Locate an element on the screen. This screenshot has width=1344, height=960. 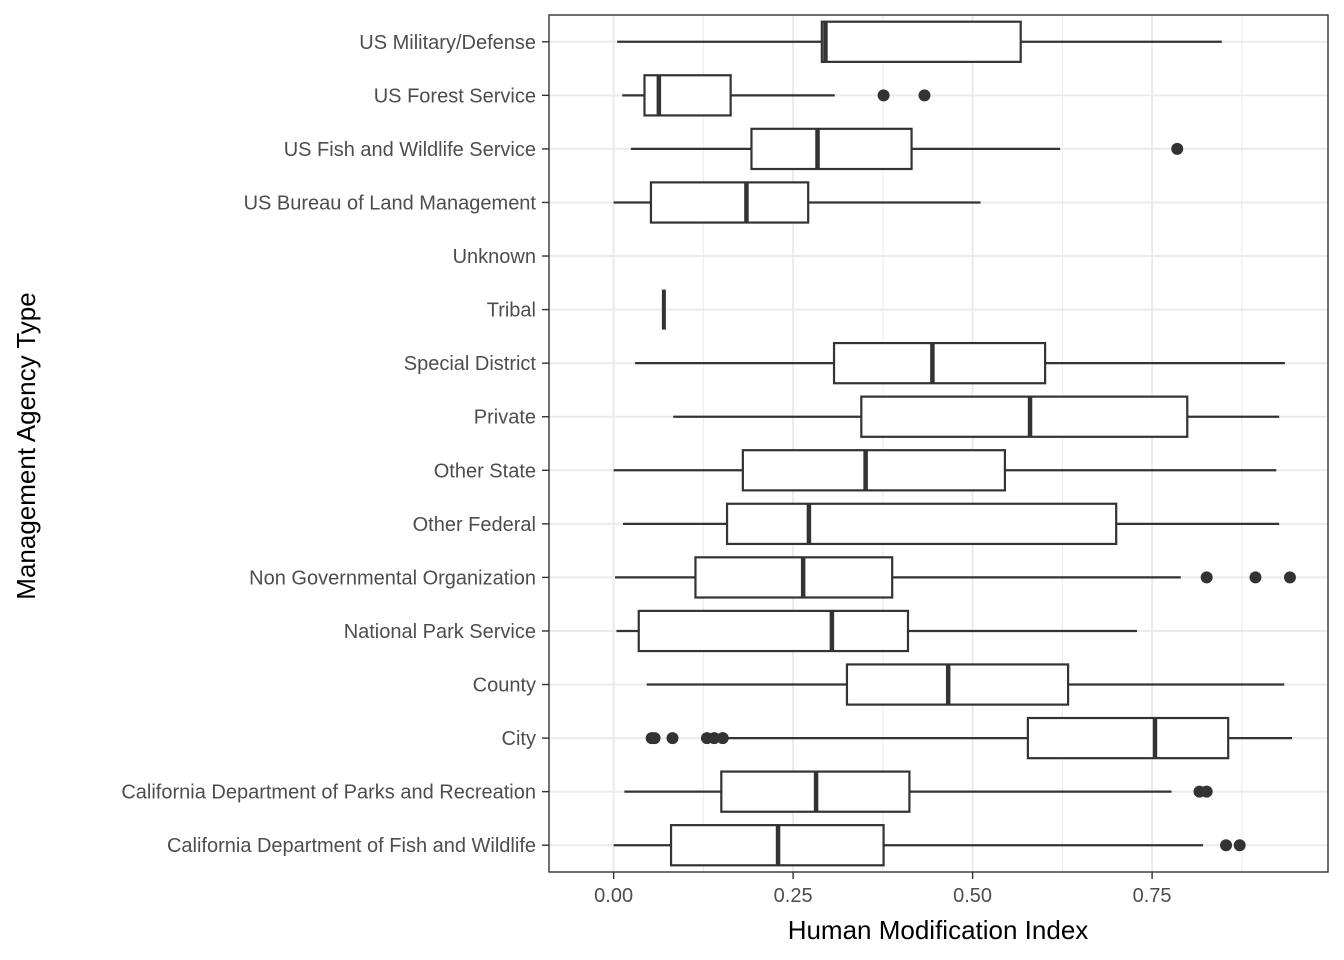
y-tick-label: City is located at coordinates (519, 739).